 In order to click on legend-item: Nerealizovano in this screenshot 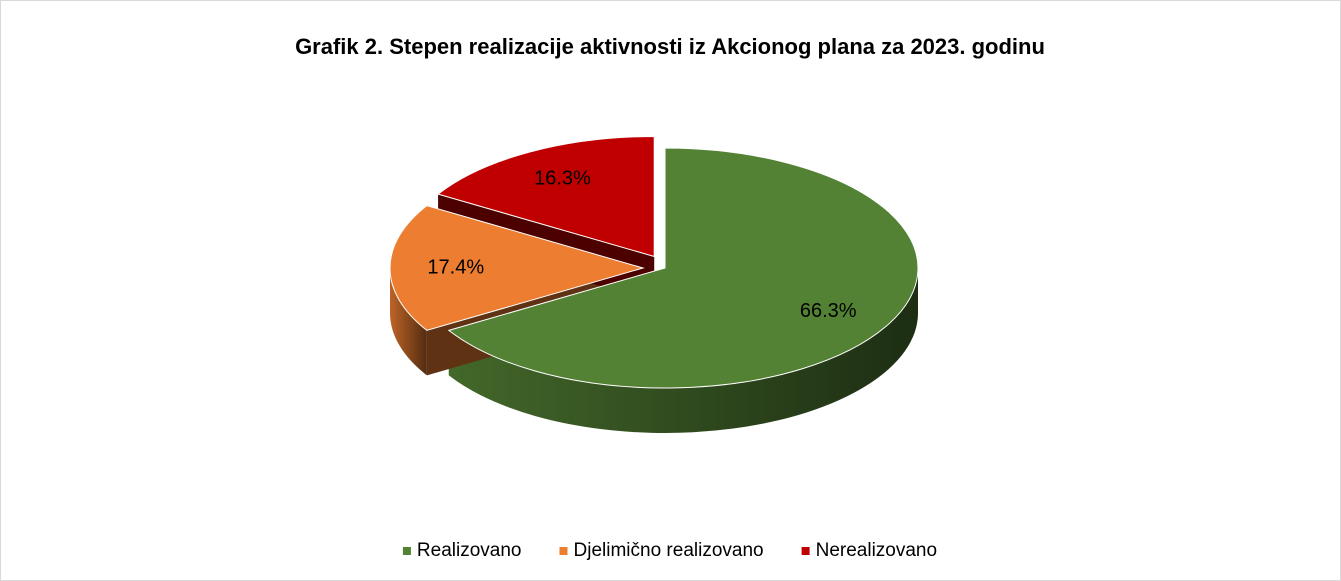, I will do `click(869, 550)`.